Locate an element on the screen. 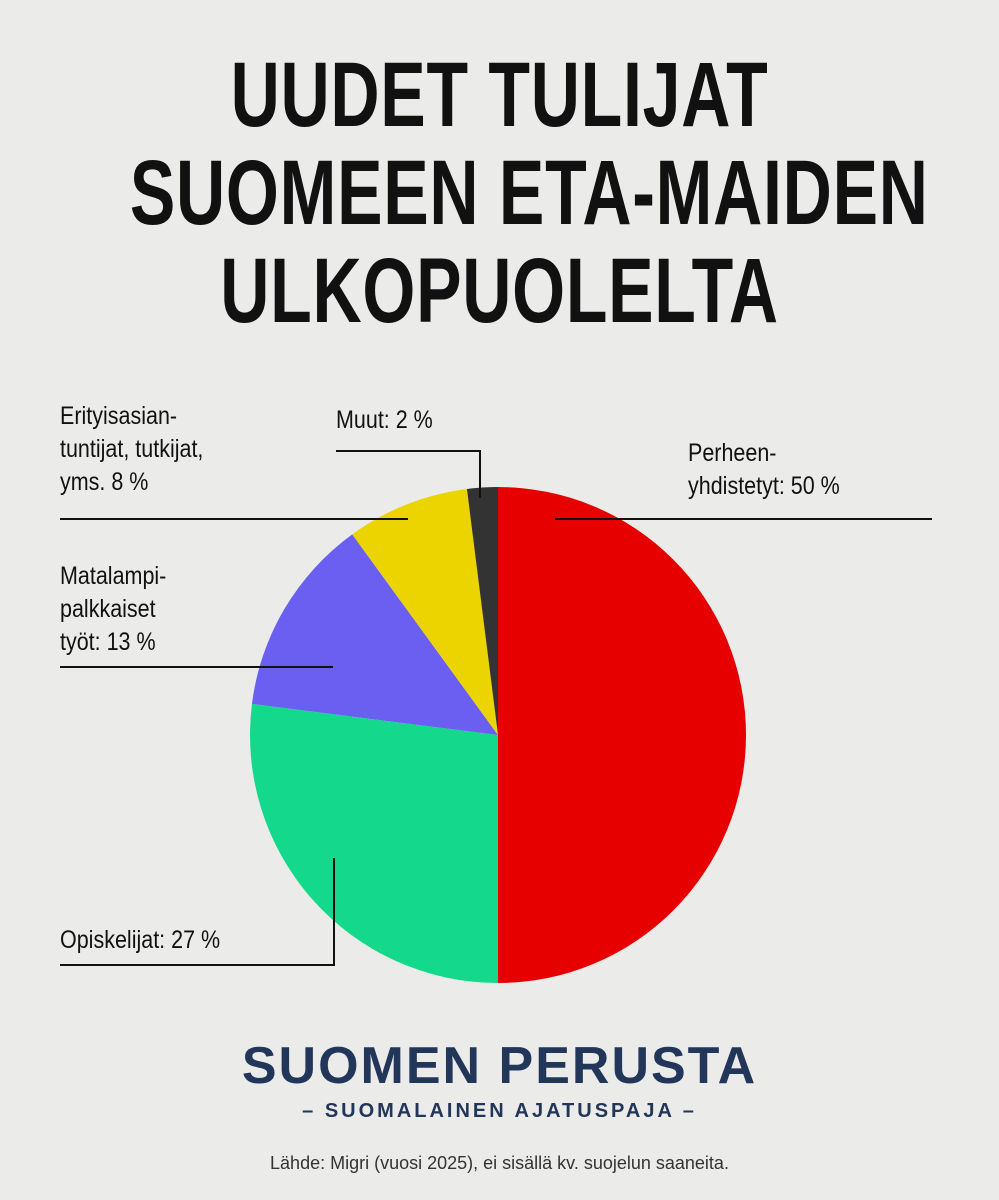 This screenshot has height=1200, width=999. pie-slice-muut is located at coordinates (482, 611).